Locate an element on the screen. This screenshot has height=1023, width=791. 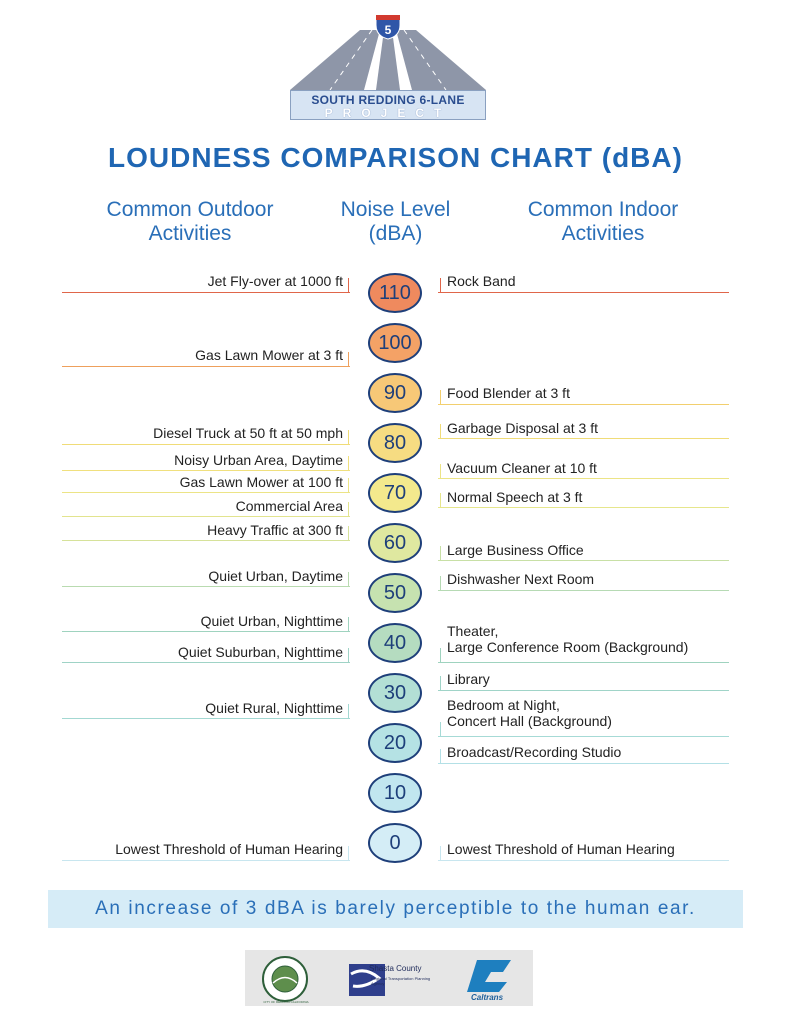
page-title: LOUDNESS COMPARISON CHART (dBA) is located at coordinates (395, 157).